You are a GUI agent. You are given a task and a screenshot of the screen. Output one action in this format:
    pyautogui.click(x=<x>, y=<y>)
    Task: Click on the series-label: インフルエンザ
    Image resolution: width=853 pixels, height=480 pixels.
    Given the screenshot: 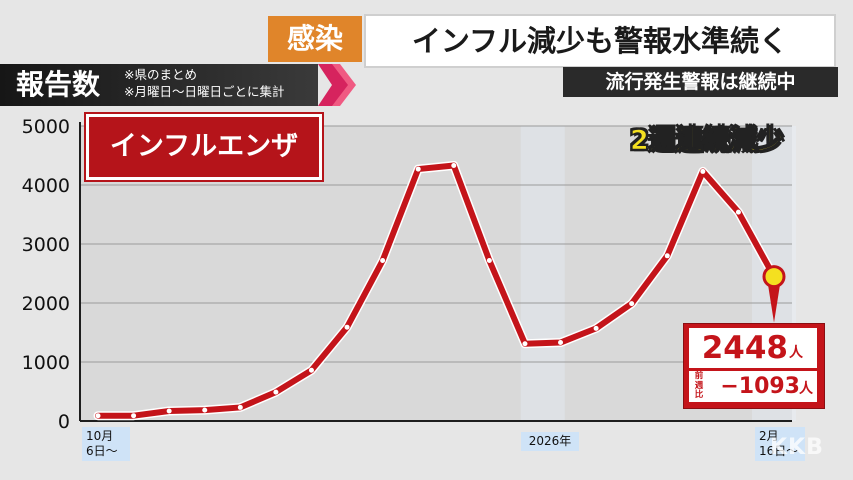 What is the action you would take?
    pyautogui.click(x=204, y=147)
    